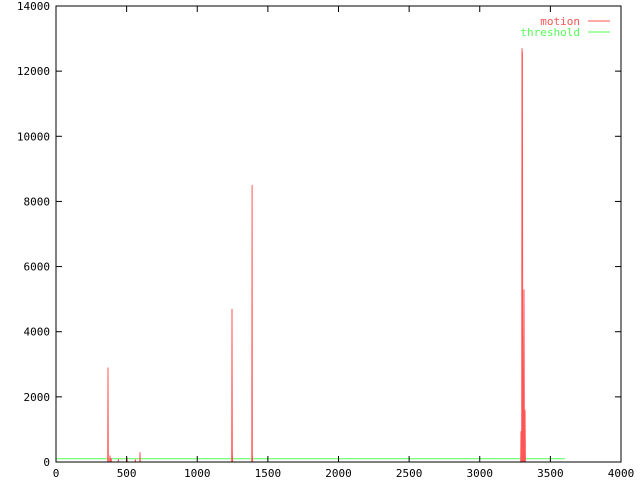  Describe the element at coordinates (33, 6) in the screenshot. I see `y-tick-label: 14000` at that location.